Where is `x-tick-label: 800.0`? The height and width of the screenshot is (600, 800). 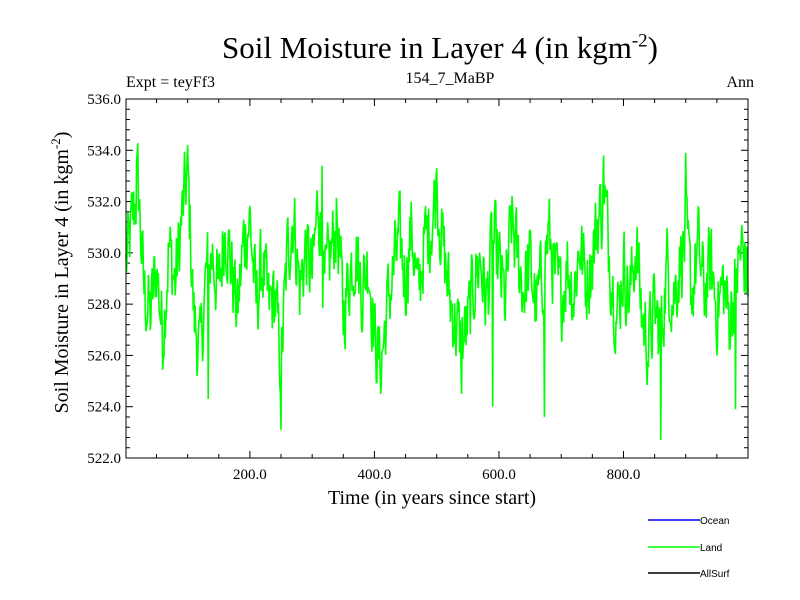
x-tick-label: 800.0 is located at coordinates (624, 475).